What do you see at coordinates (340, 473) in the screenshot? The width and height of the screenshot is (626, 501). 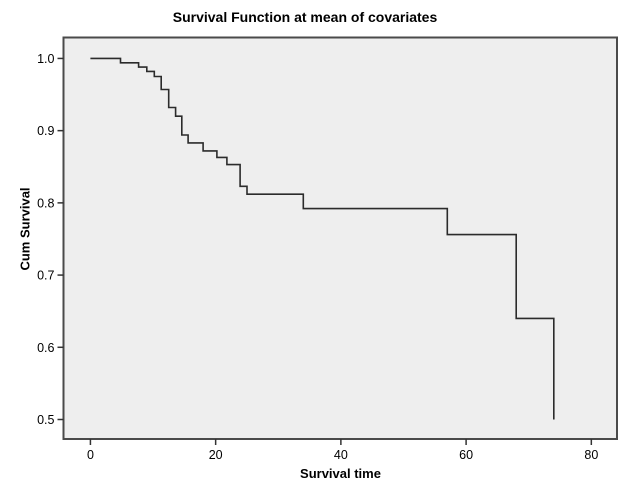 I see `x-axis-label: Survival time` at bounding box center [340, 473].